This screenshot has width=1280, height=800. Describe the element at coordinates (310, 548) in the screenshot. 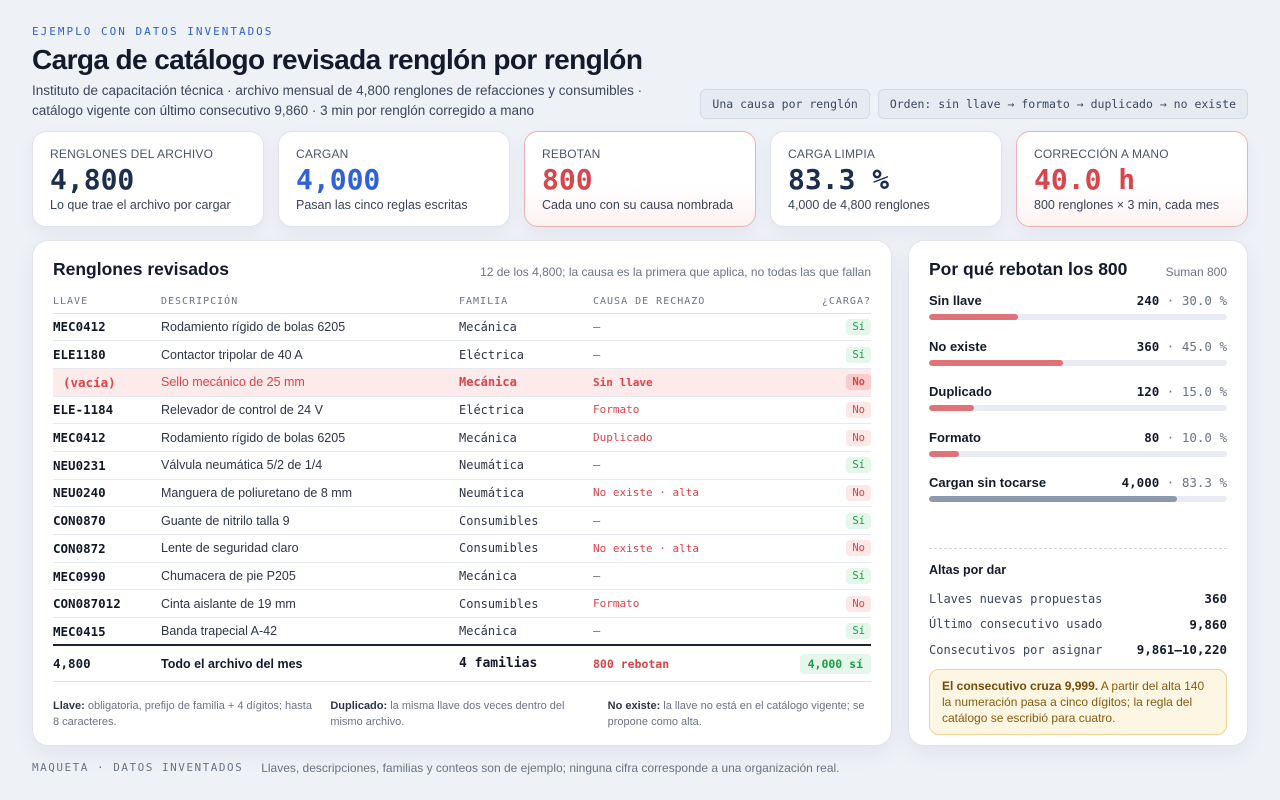

I see `cell-descripcion: Lente de seguridad claro` at that location.